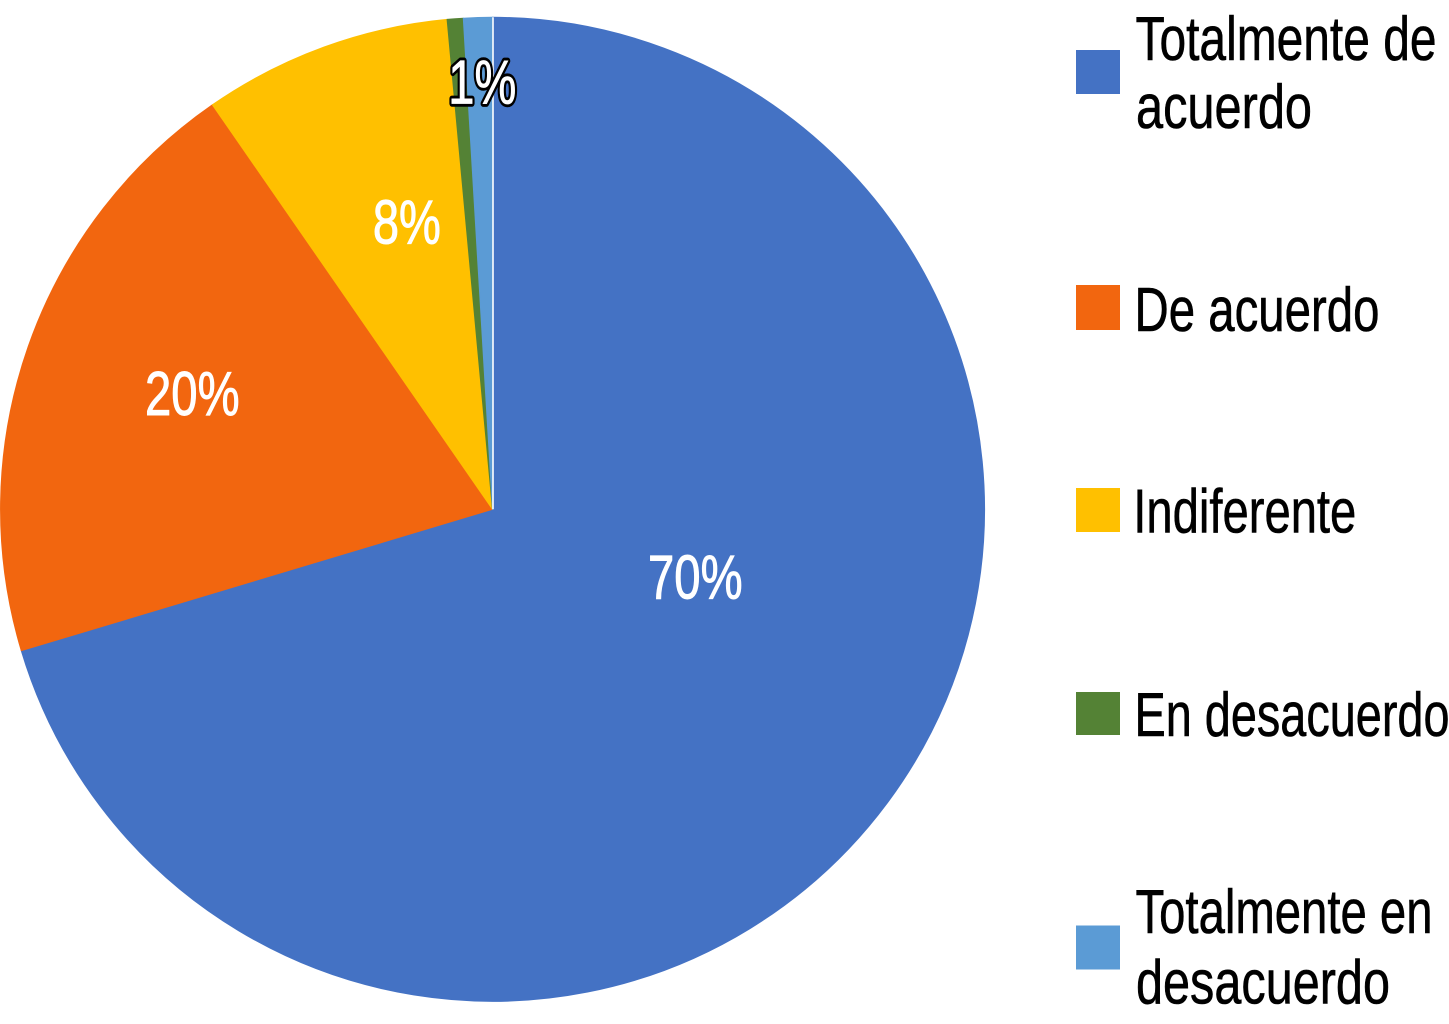  Describe the element at coordinates (1286, 39) in the screenshot. I see `svg-text: Totalmente de` at that location.